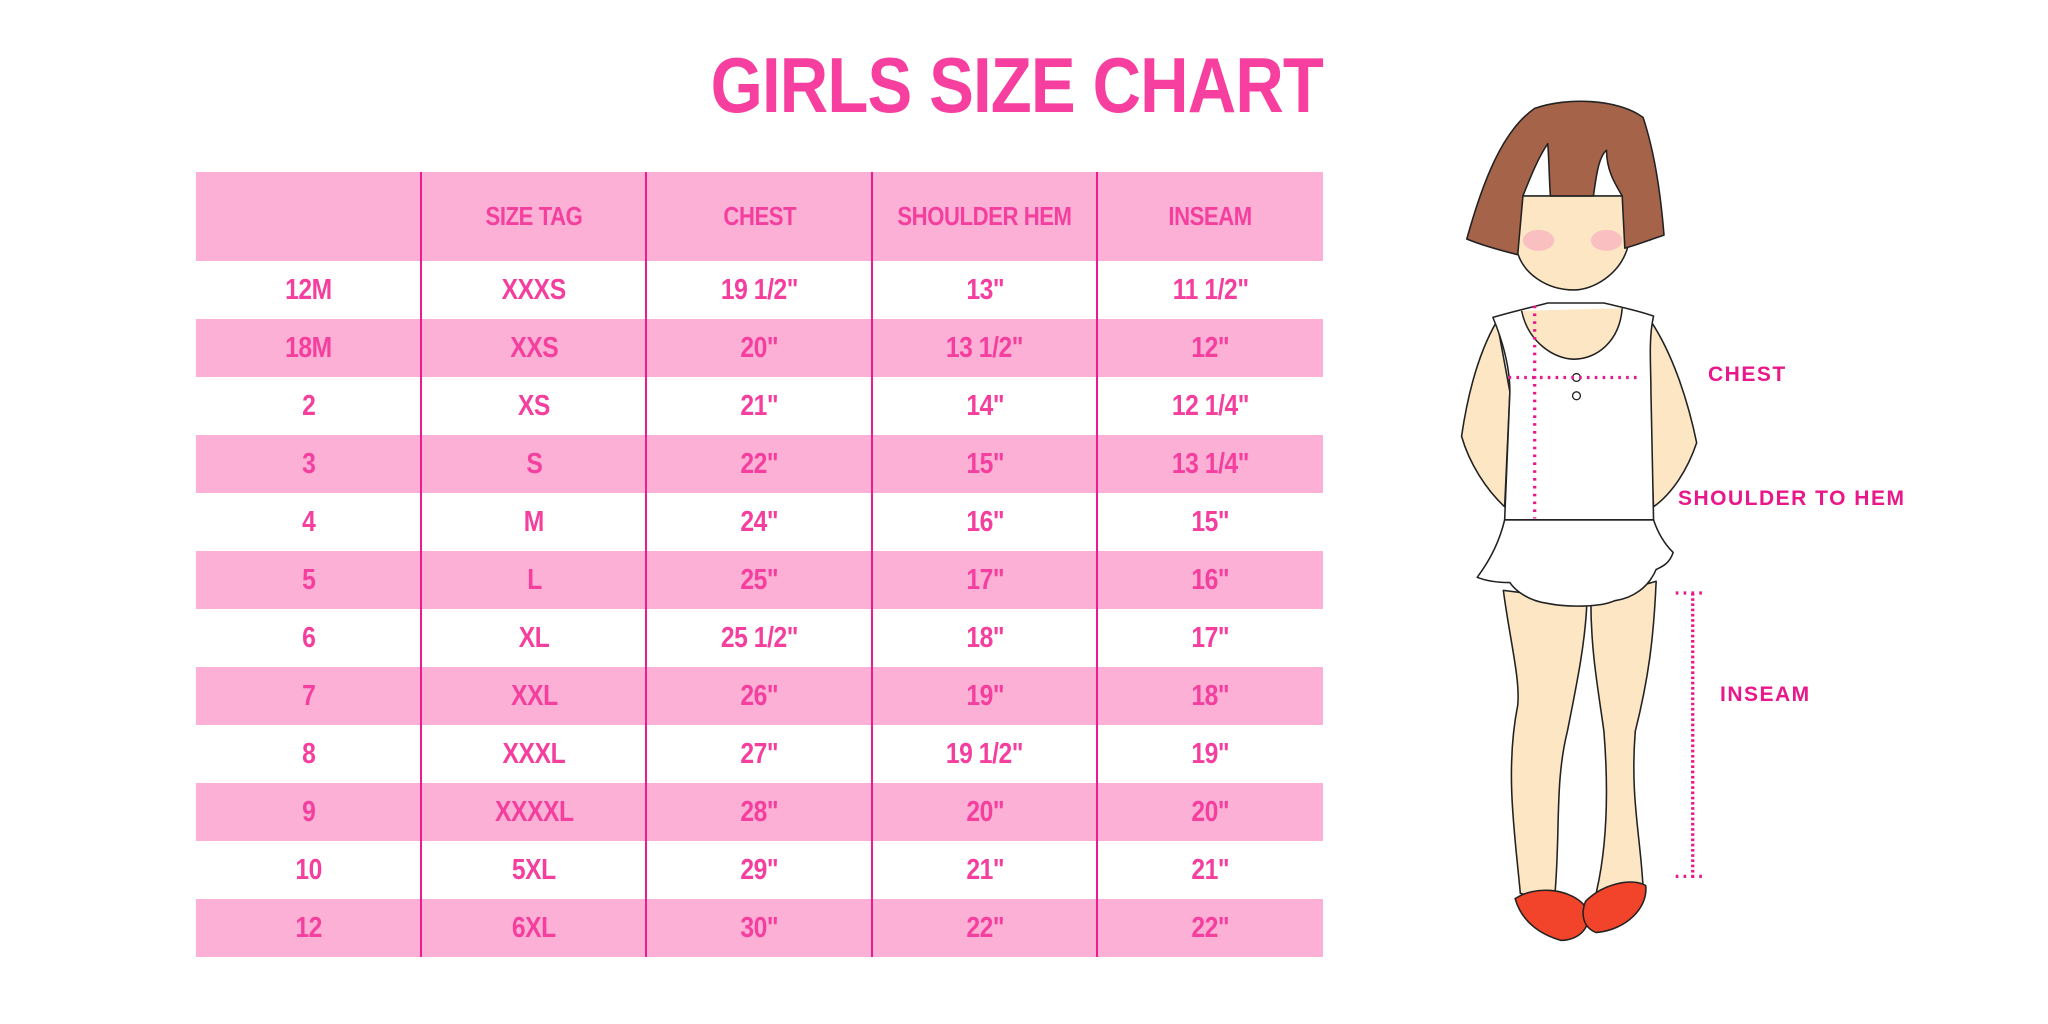  Describe the element at coordinates (1210, 348) in the screenshot. I see `cell-inseam: 12"` at that location.